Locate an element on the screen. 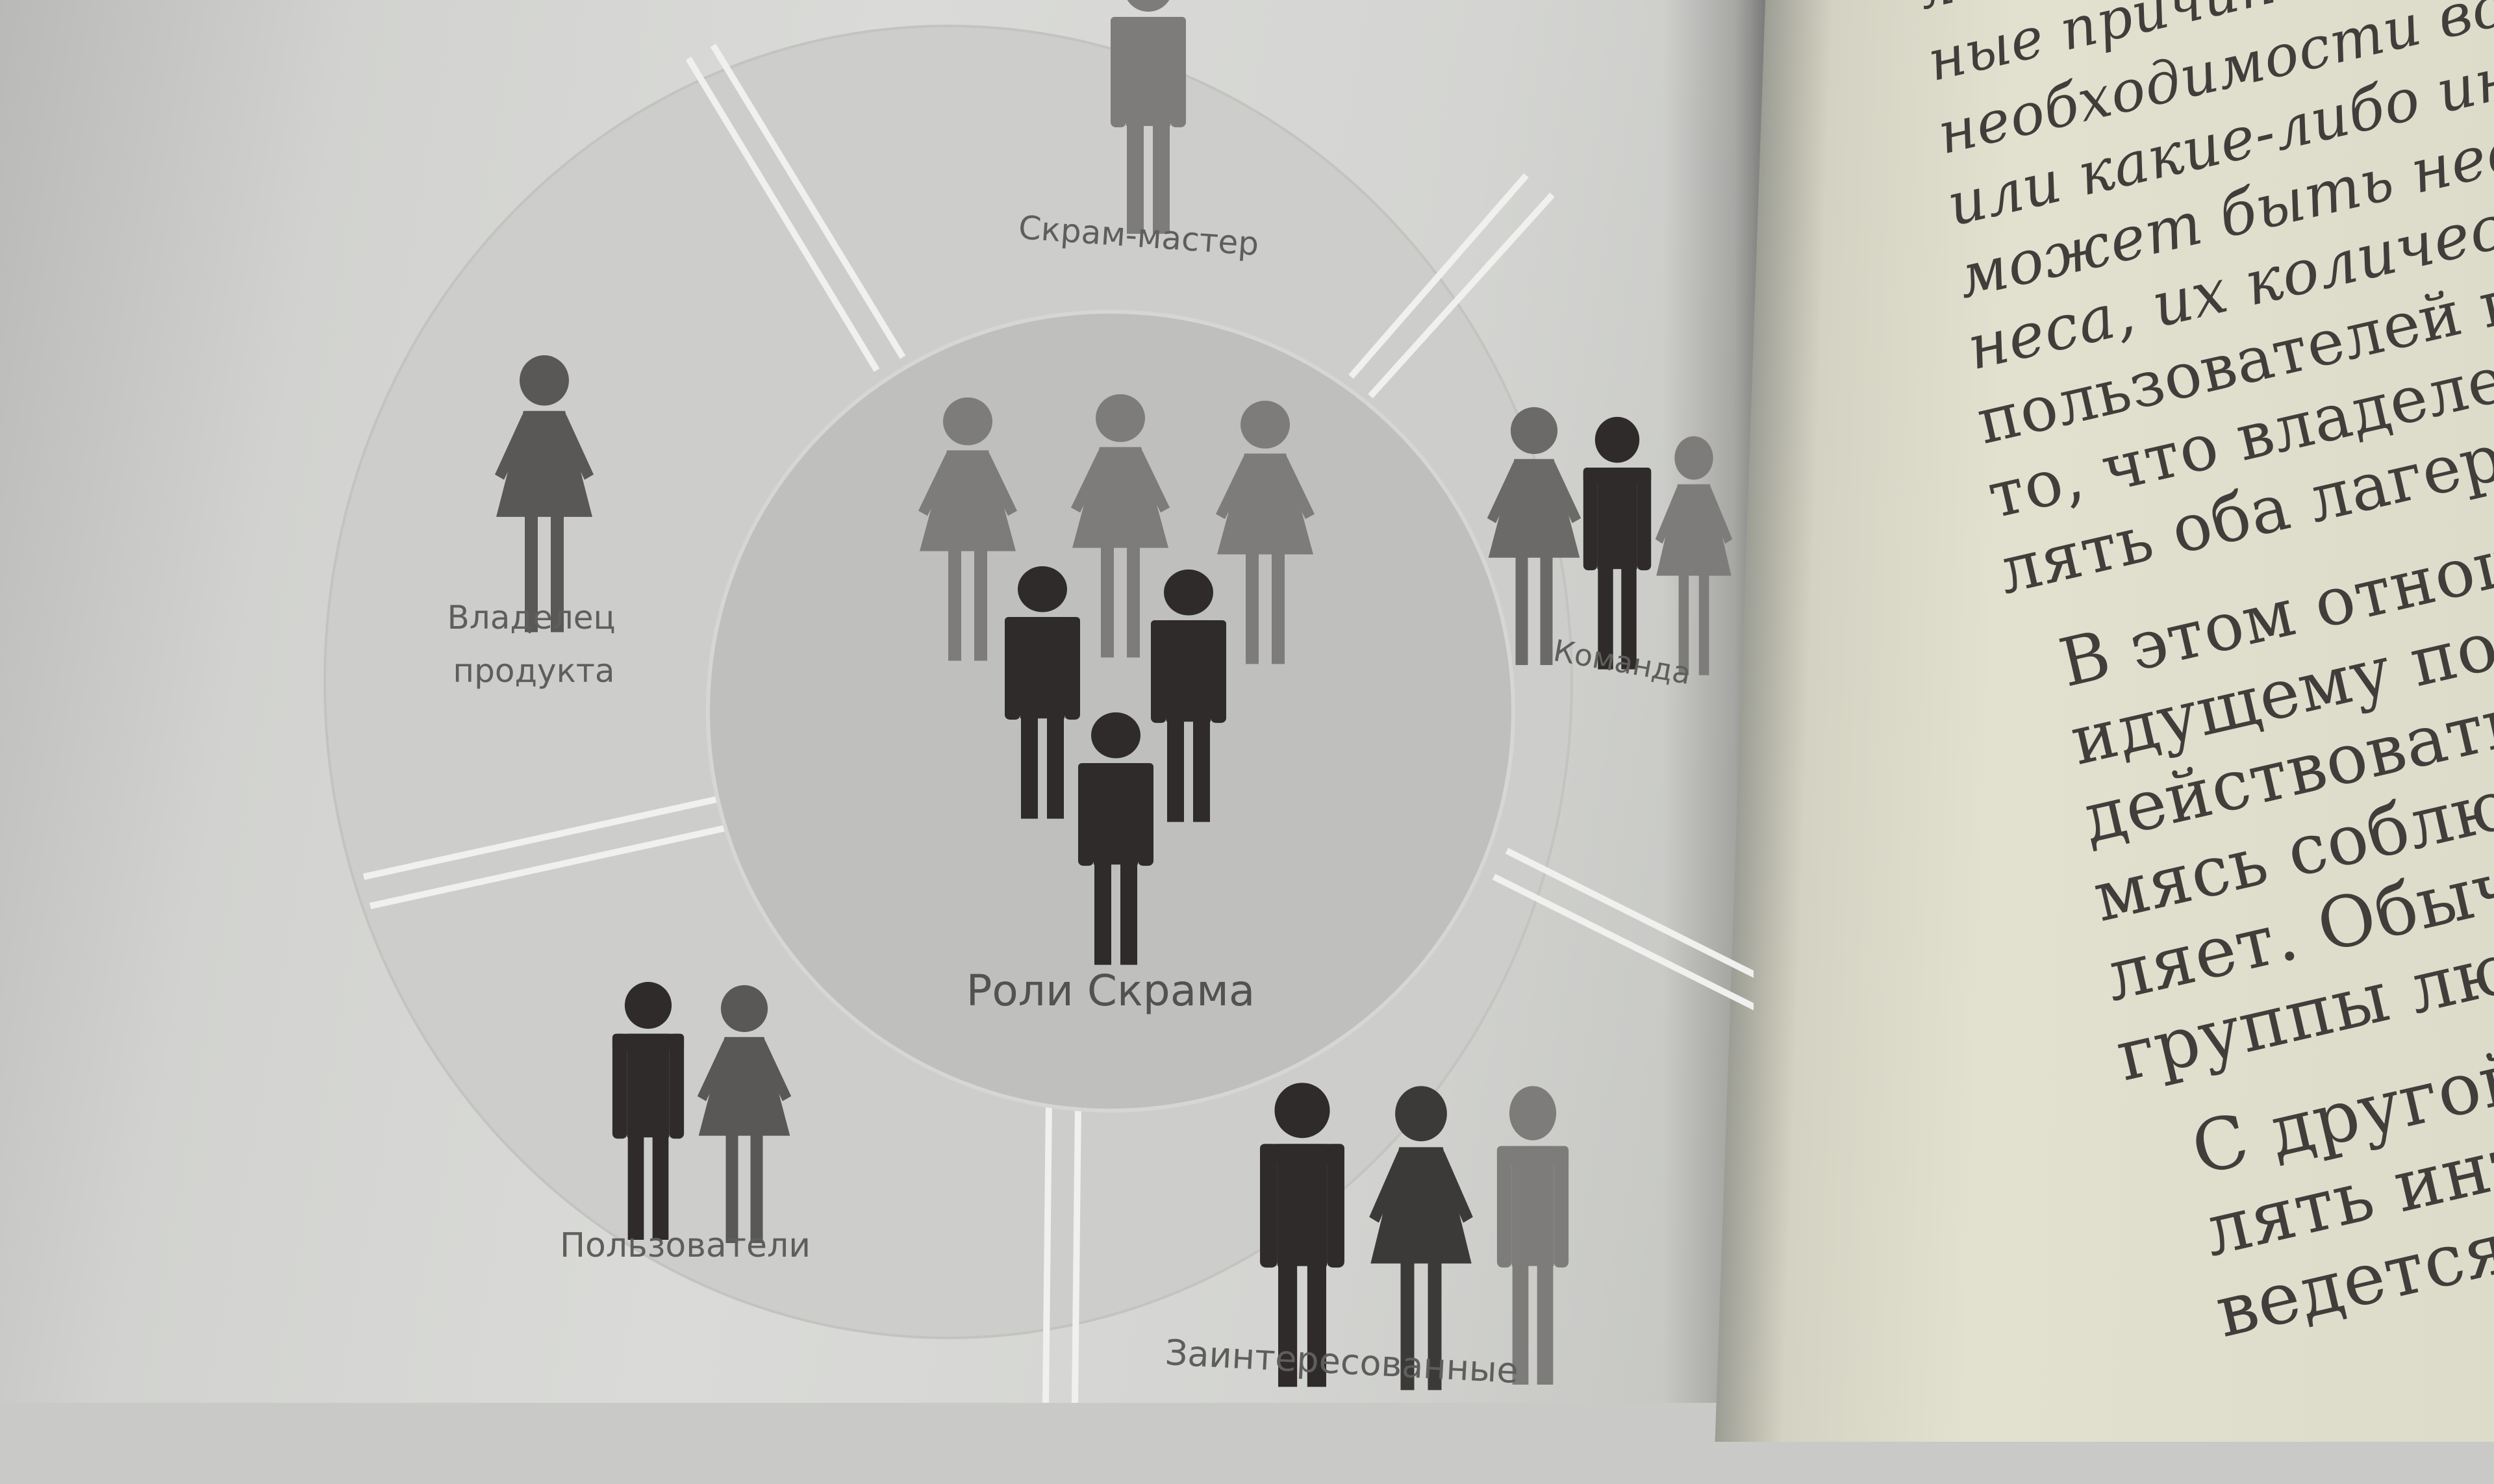 The height and width of the screenshot is (1484, 2494). users-label: Пользователи is located at coordinates (686, 1246).